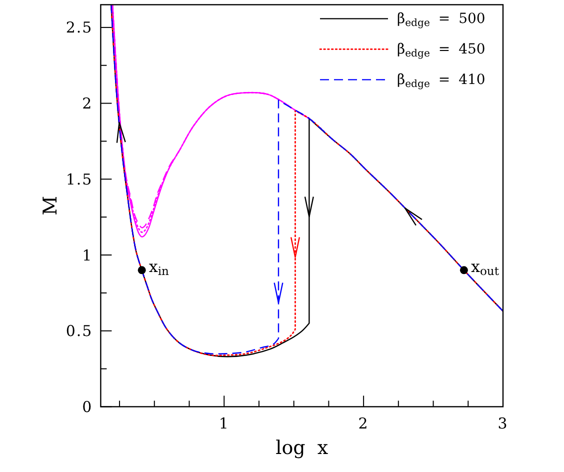  What do you see at coordinates (363, 423) in the screenshot?
I see `x-tick-label: 2` at bounding box center [363, 423].